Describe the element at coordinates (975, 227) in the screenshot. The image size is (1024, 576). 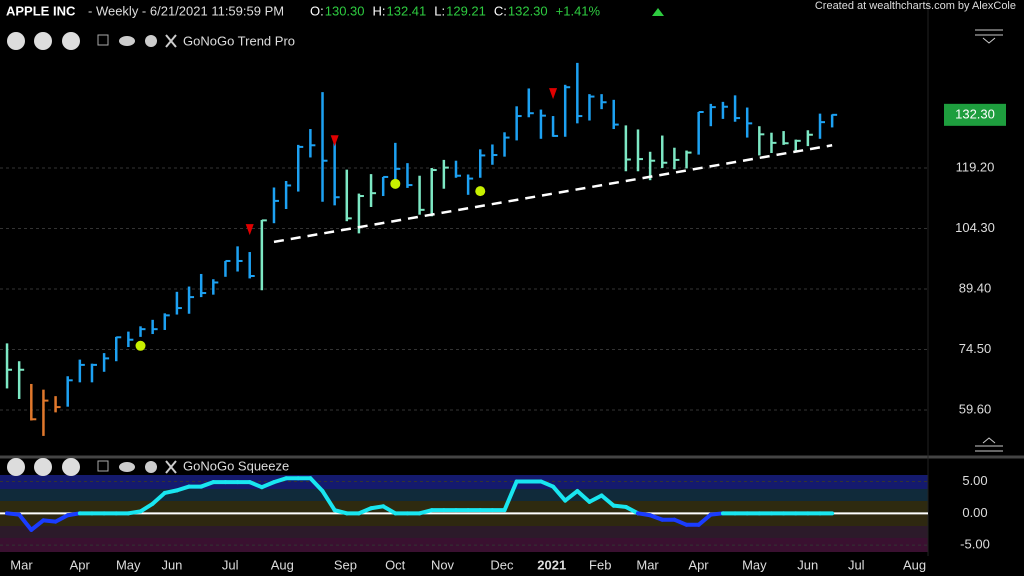
I see `y-tick-label: 104.30` at that location.